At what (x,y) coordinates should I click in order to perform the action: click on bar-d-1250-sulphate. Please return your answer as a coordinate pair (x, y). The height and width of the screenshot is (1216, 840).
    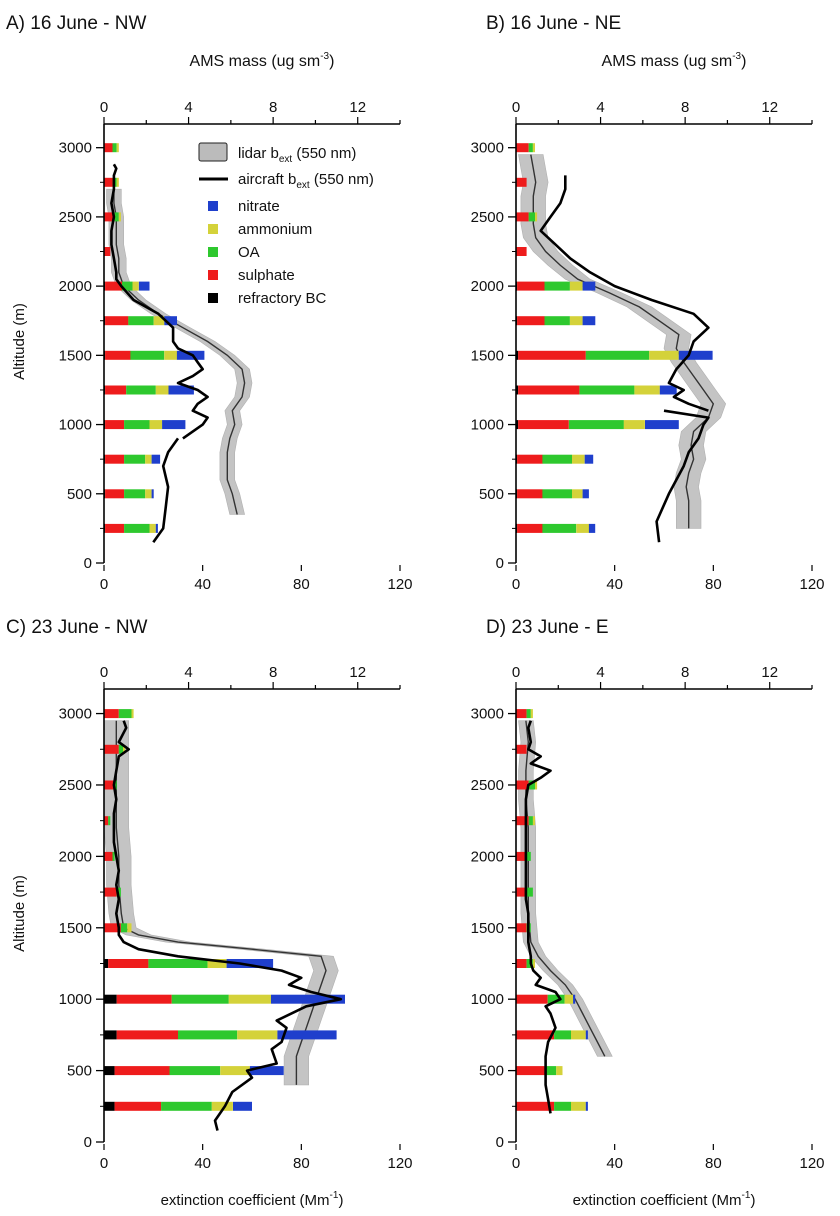
    Looking at the image, I should click on (521, 963).